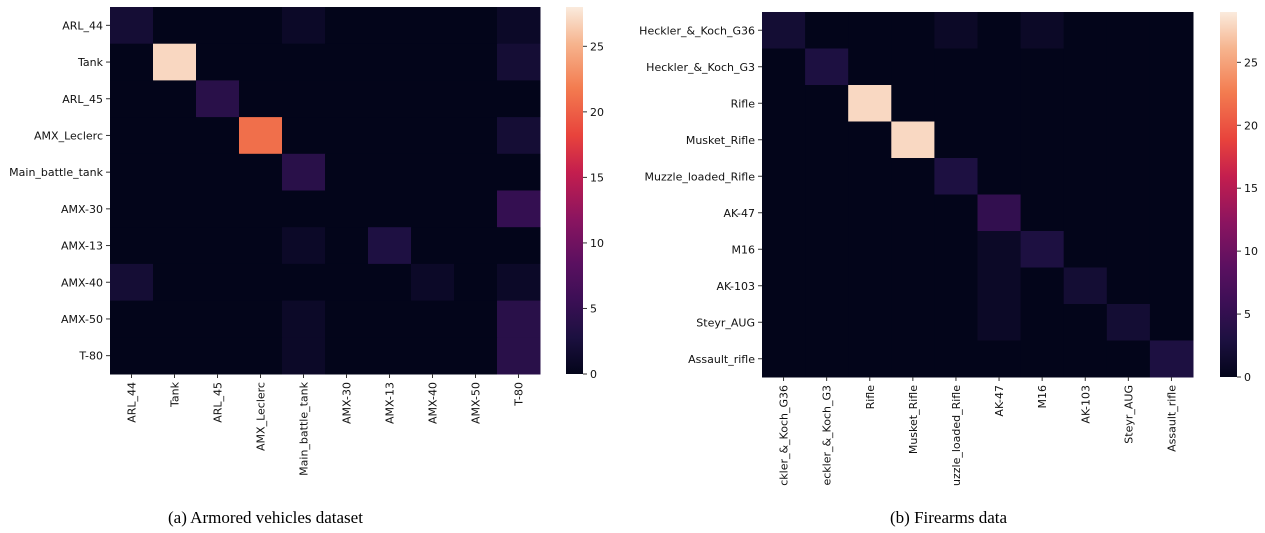  Describe the element at coordinates (347, 403) in the screenshot. I see `x-tick-label: AMX-30` at that location.